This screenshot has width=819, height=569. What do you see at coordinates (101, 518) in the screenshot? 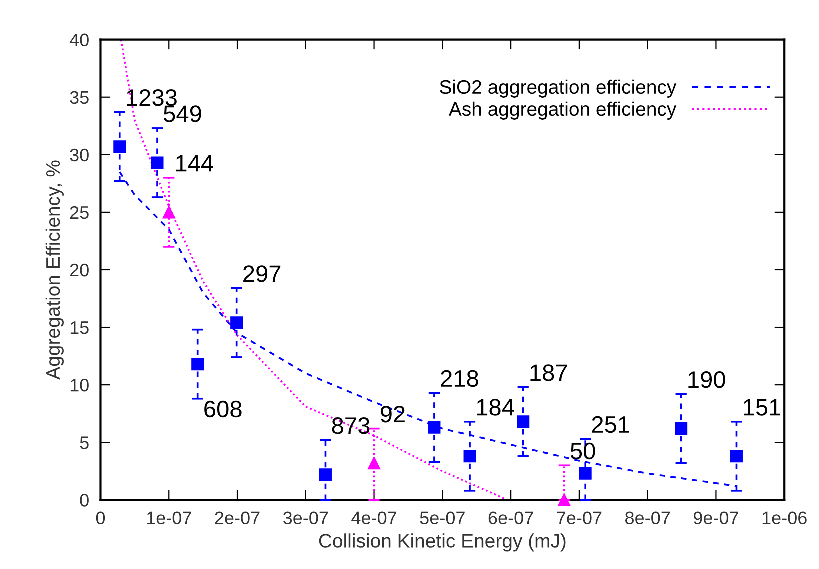
I see `x-tick-label: 0` at bounding box center [101, 518].